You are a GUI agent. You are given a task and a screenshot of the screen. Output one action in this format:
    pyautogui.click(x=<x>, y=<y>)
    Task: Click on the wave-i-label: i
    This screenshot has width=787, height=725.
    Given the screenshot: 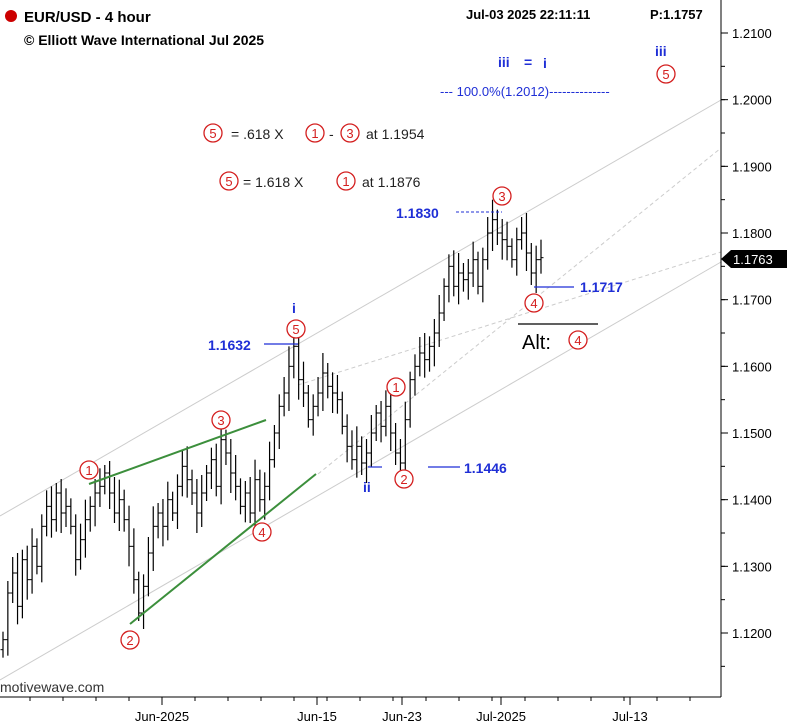 What is the action you would take?
    pyautogui.click(x=294, y=308)
    